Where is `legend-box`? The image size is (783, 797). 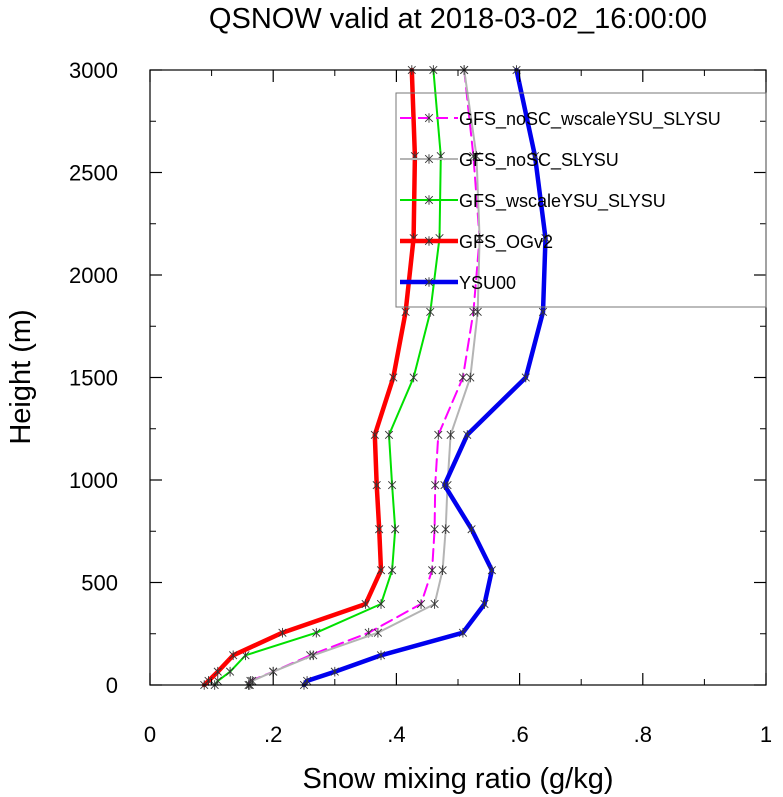
legend-box is located at coordinates (581, 200).